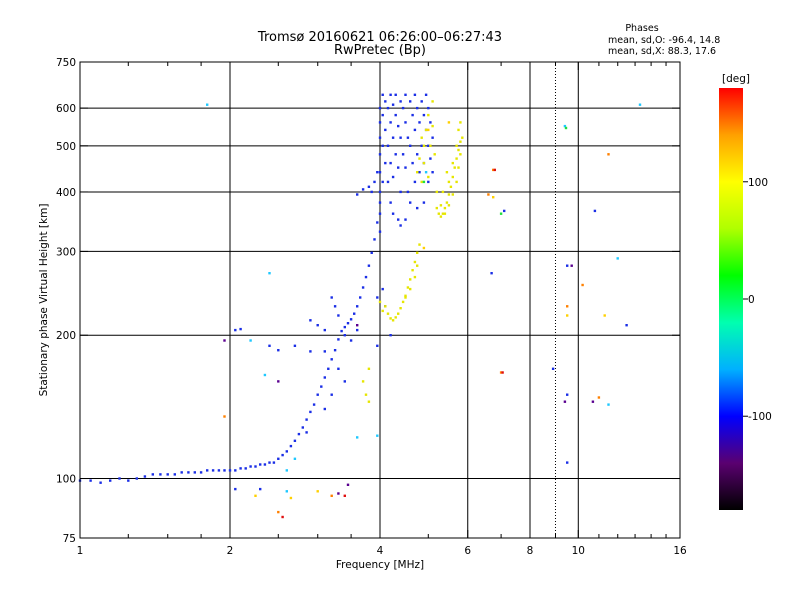  Describe the element at coordinates (382, 551) in the screenshot. I see `x-tick-labels: 1 2 4 6 8 10 16` at that location.